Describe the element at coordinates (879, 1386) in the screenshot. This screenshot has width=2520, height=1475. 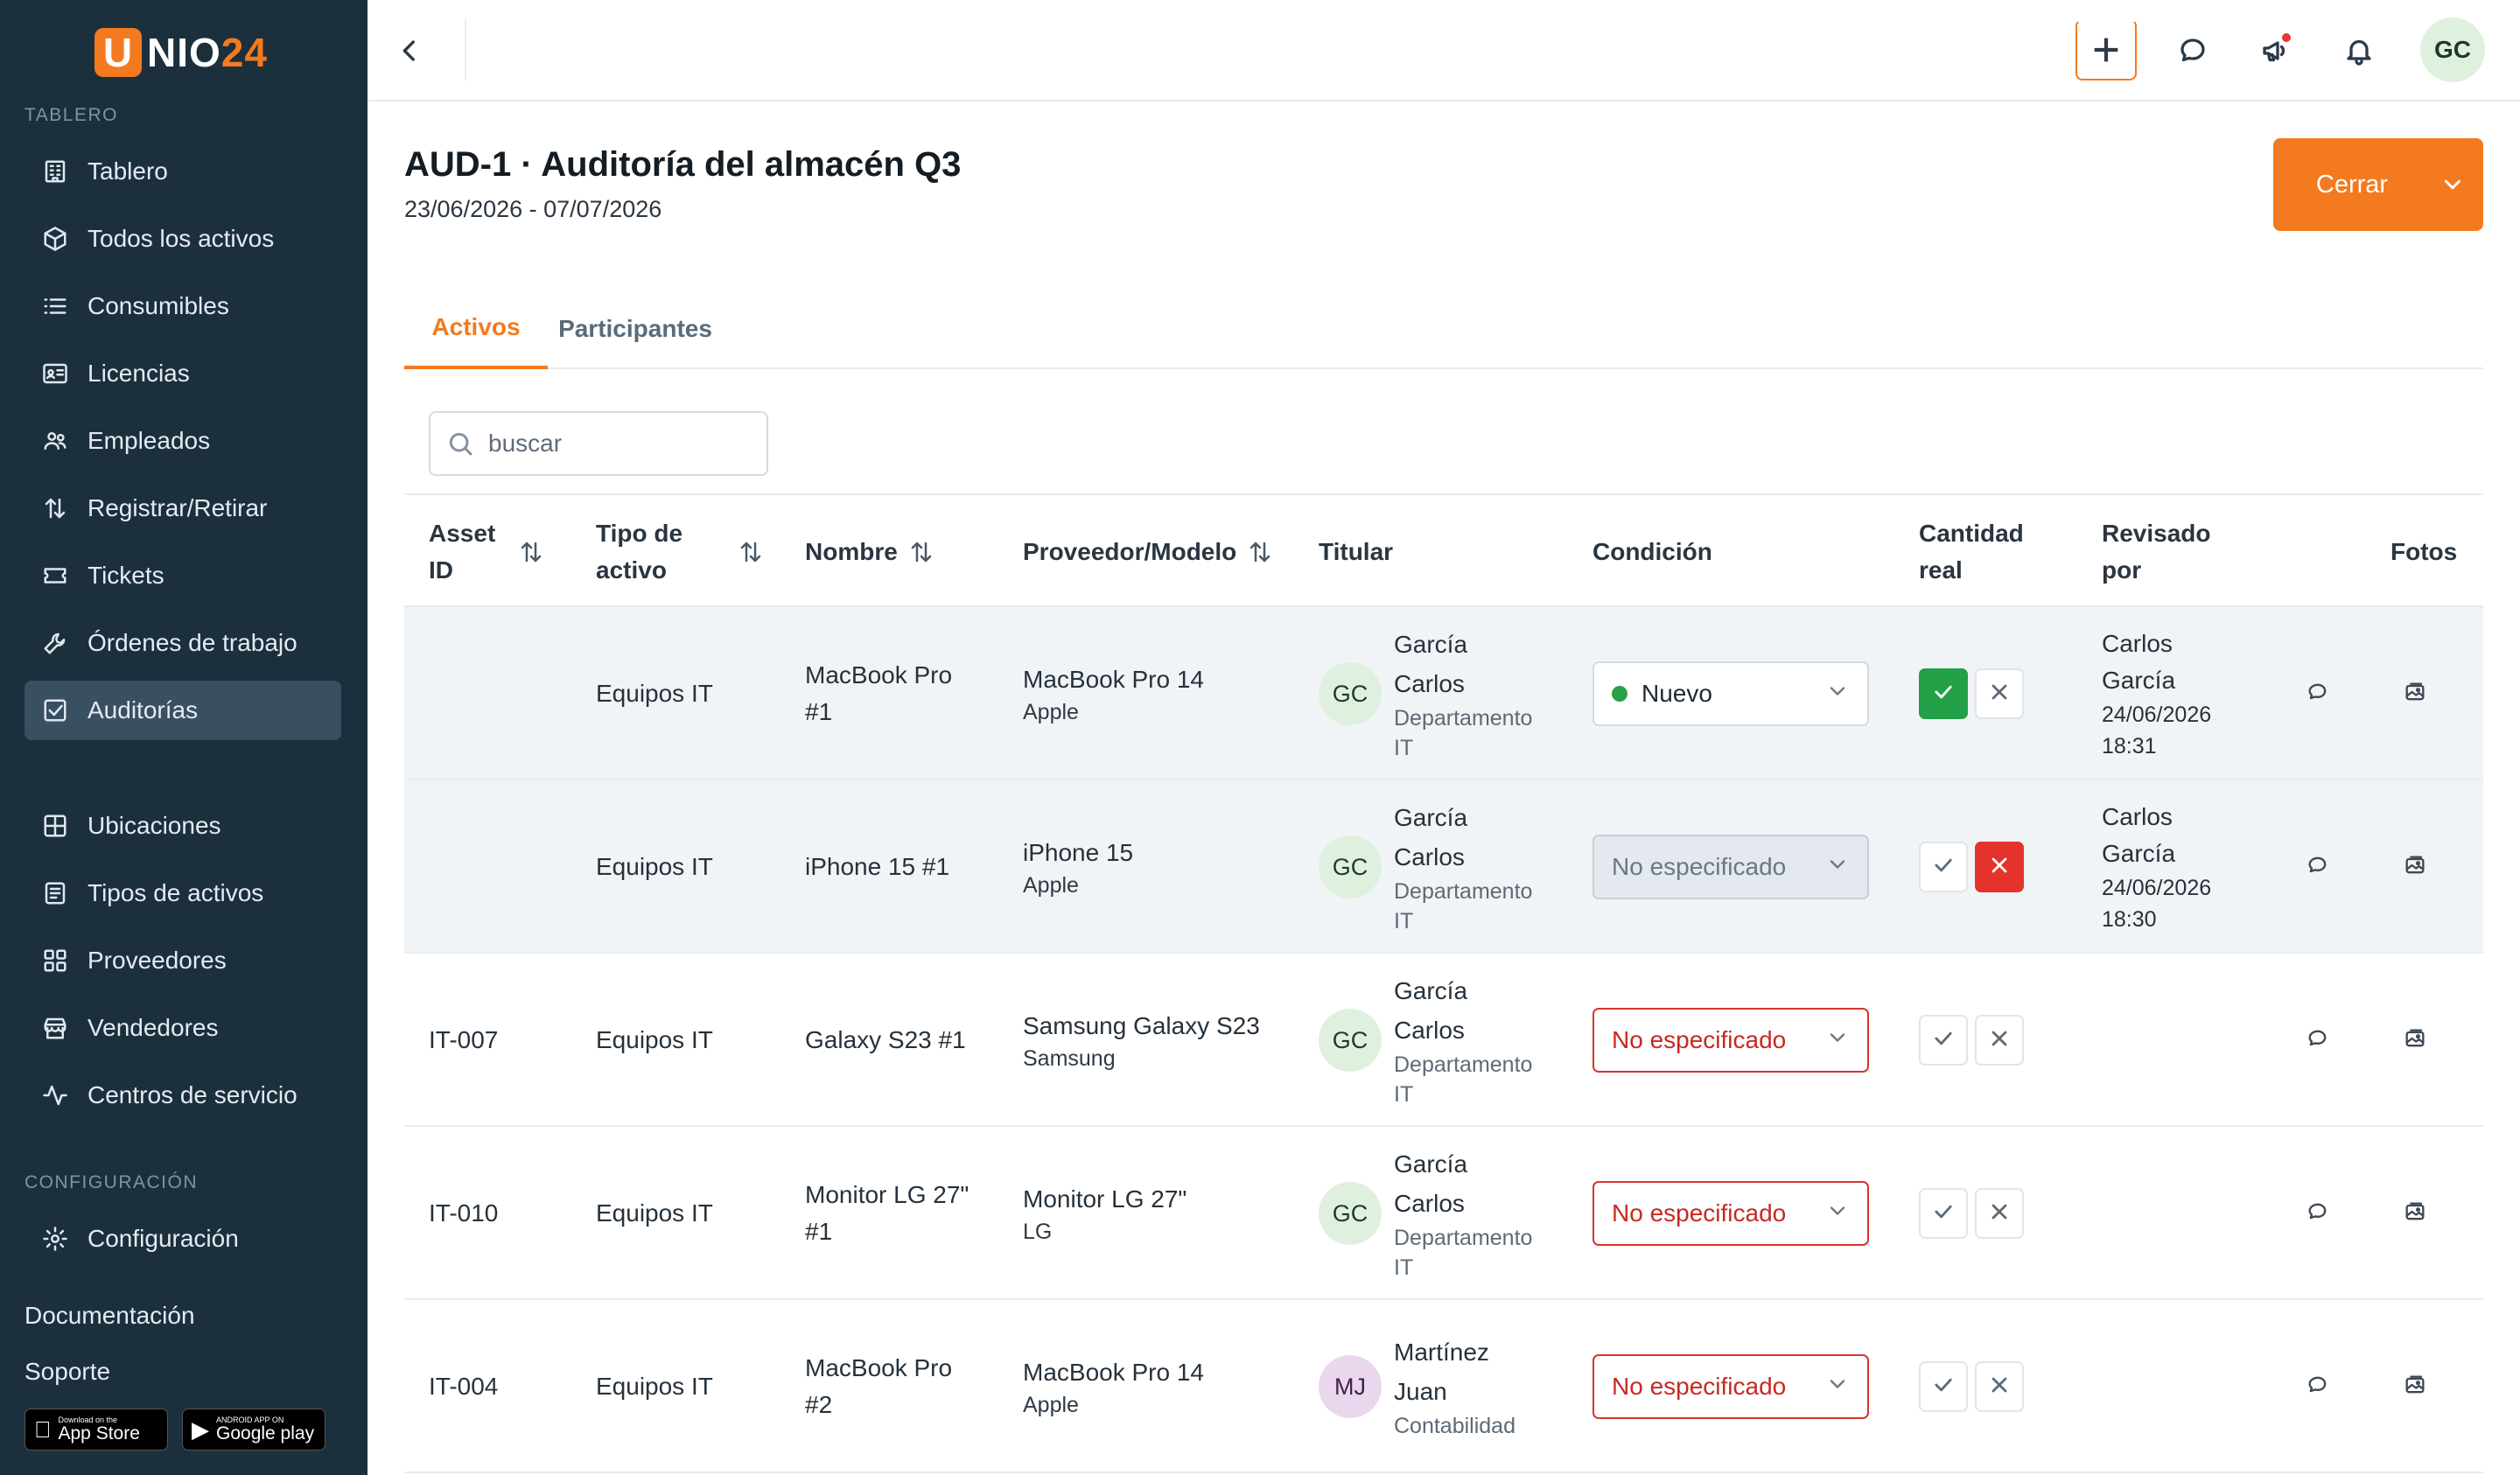
I see `cell-name: MacBook Pro #2` at that location.